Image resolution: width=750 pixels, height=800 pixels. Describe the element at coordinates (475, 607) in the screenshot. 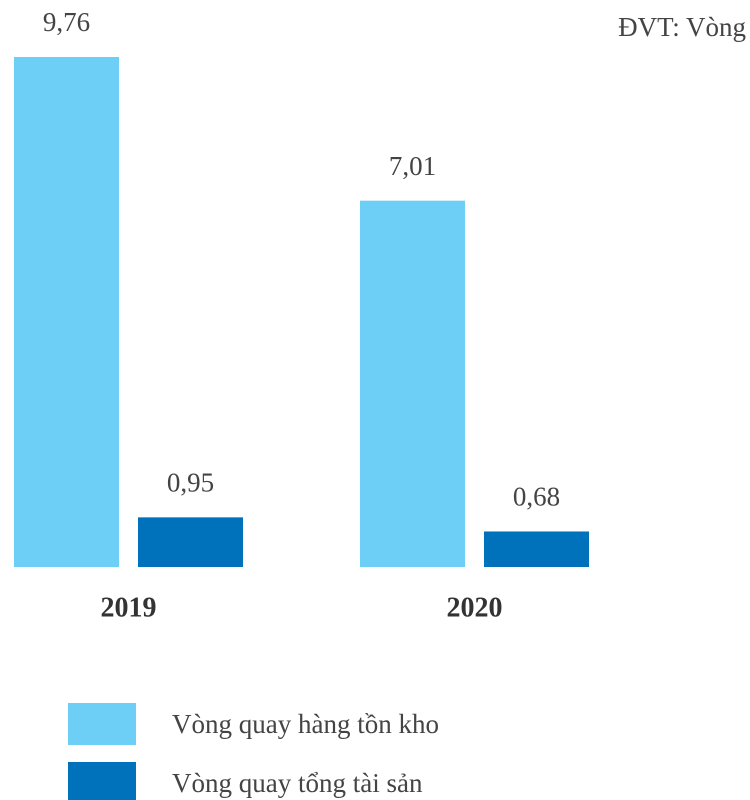

I see `x-tick-label: 2020` at that location.